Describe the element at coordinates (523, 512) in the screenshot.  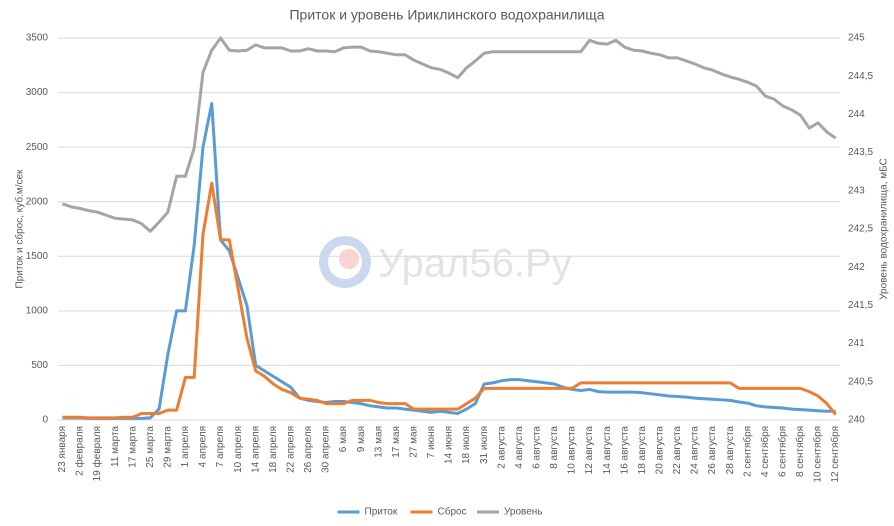
I see `legend-label: Уровень` at that location.